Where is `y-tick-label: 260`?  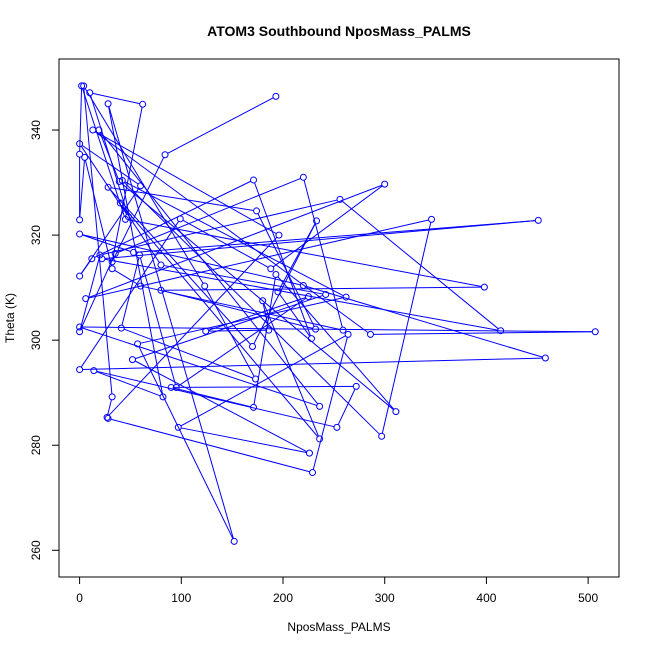 y-tick-label: 260 is located at coordinates (36, 550).